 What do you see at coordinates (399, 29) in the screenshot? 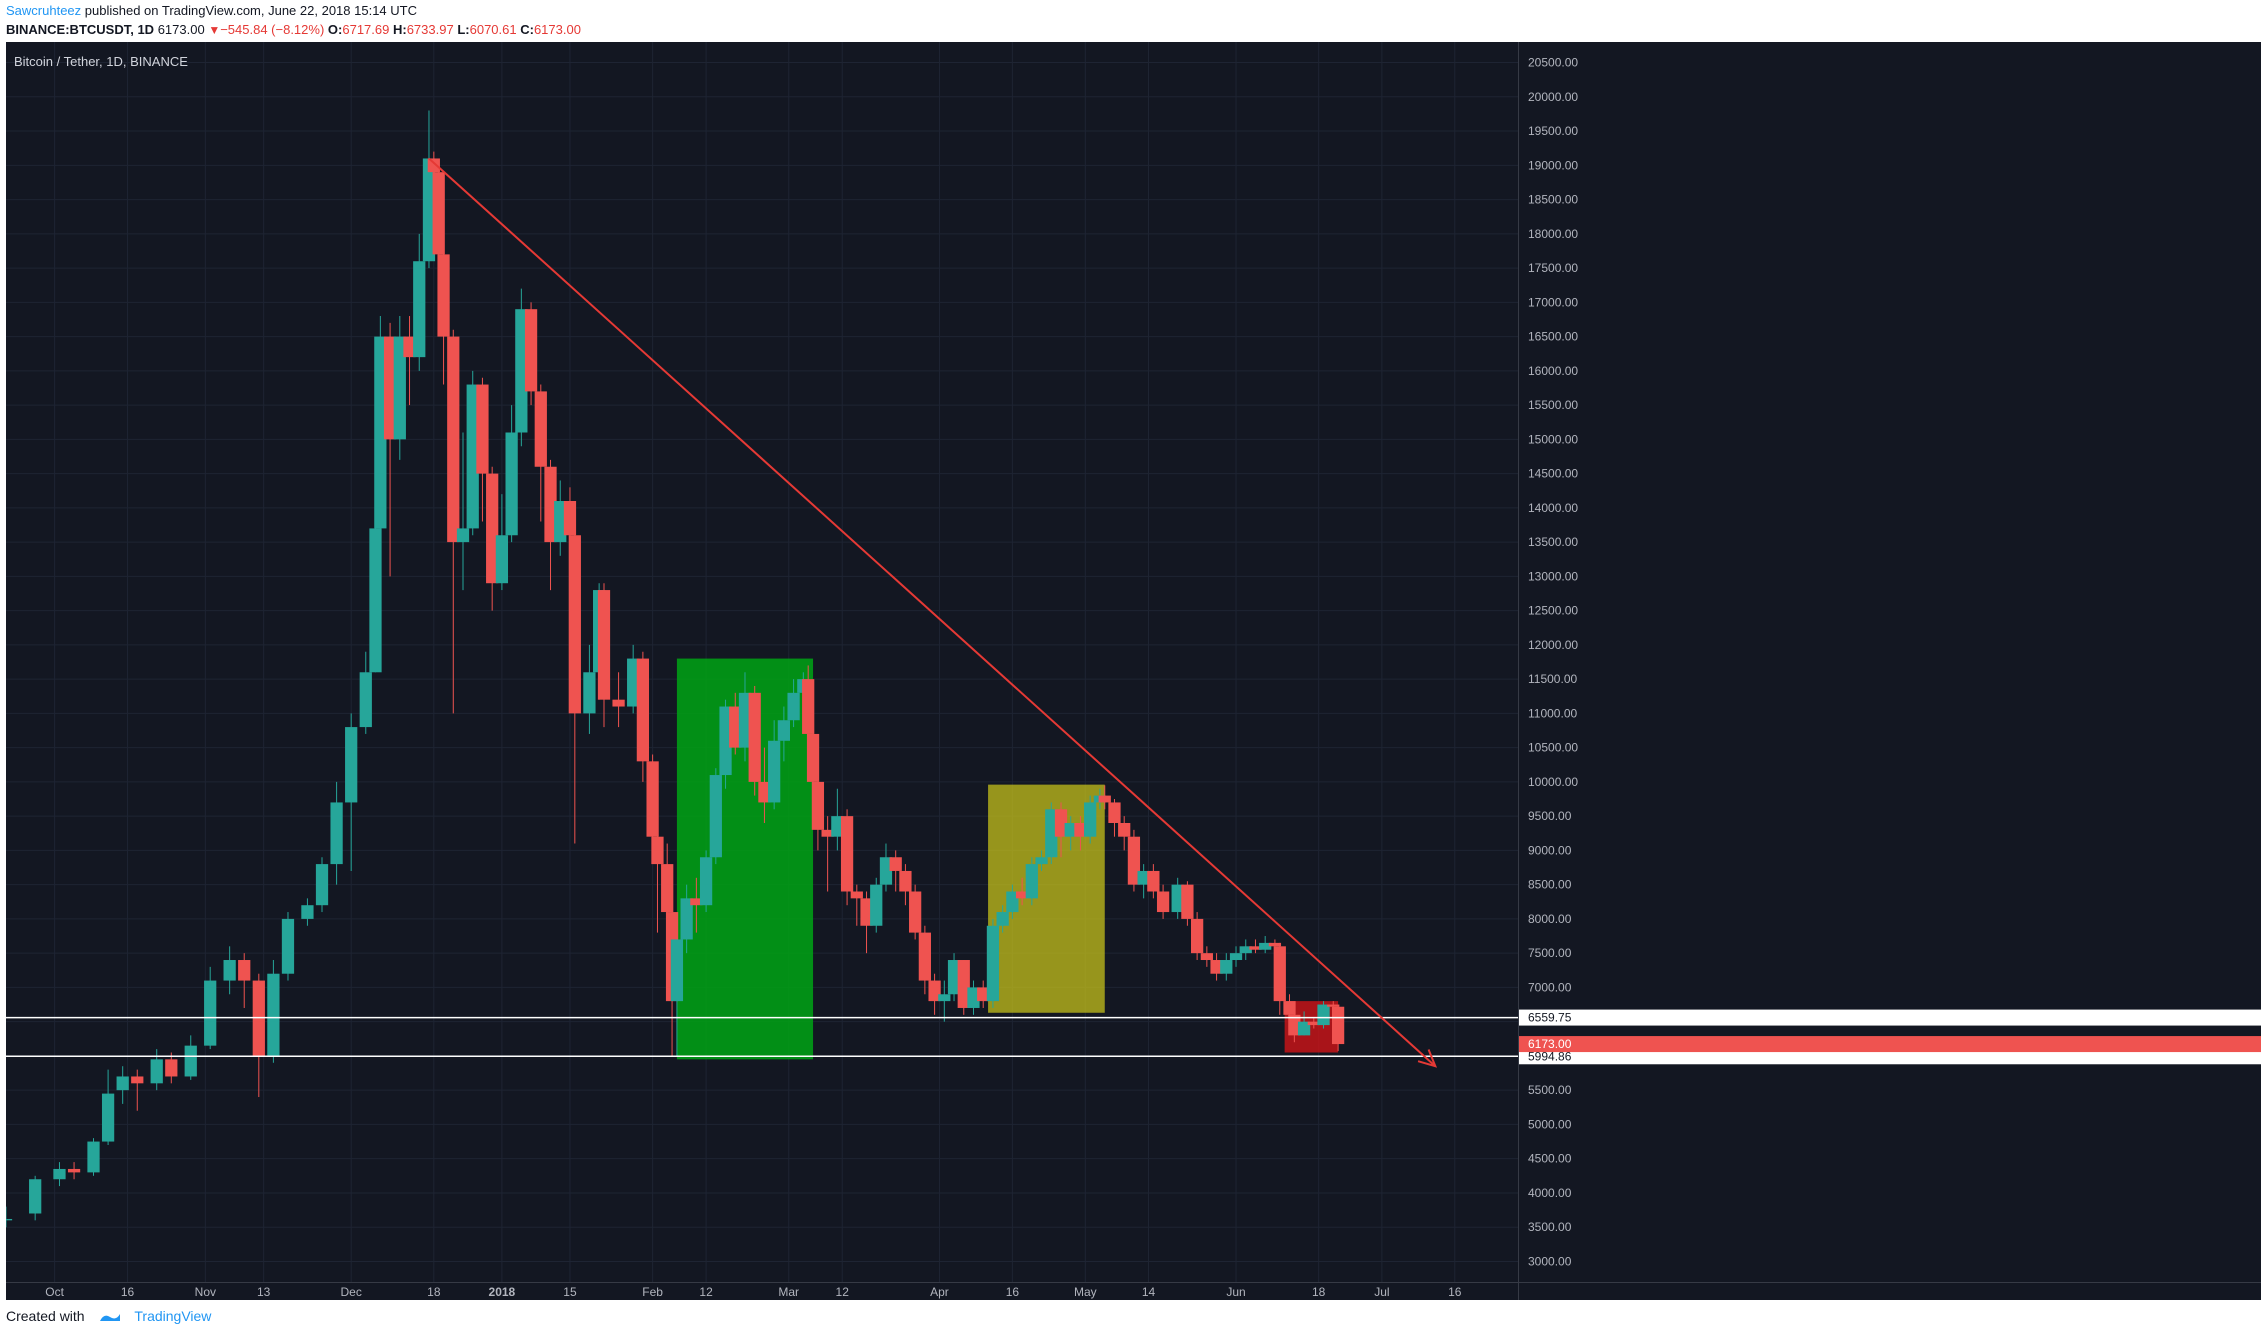
I see `high-label: H:` at bounding box center [399, 29].